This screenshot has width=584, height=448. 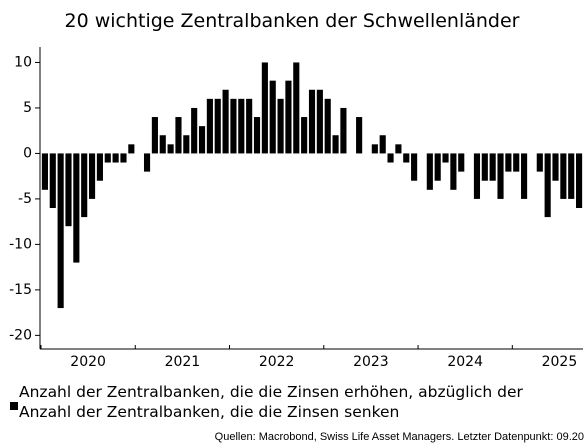 What do you see at coordinates (88, 362) in the screenshot?
I see `x-tick-label: 2020` at bounding box center [88, 362].